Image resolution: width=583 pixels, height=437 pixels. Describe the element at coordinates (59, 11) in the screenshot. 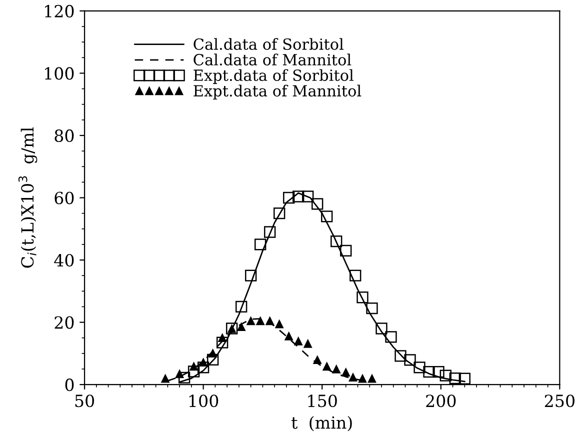

I see `y-tick-label: 120` at that location.